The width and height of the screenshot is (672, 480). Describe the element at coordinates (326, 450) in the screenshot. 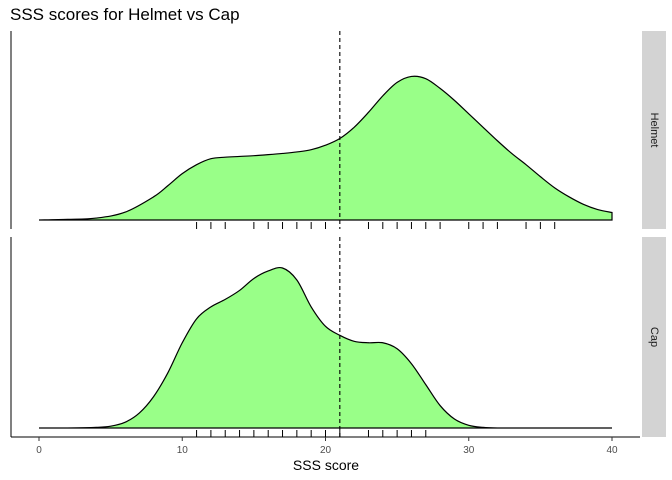

I see `x-tick-label: 20` at that location.